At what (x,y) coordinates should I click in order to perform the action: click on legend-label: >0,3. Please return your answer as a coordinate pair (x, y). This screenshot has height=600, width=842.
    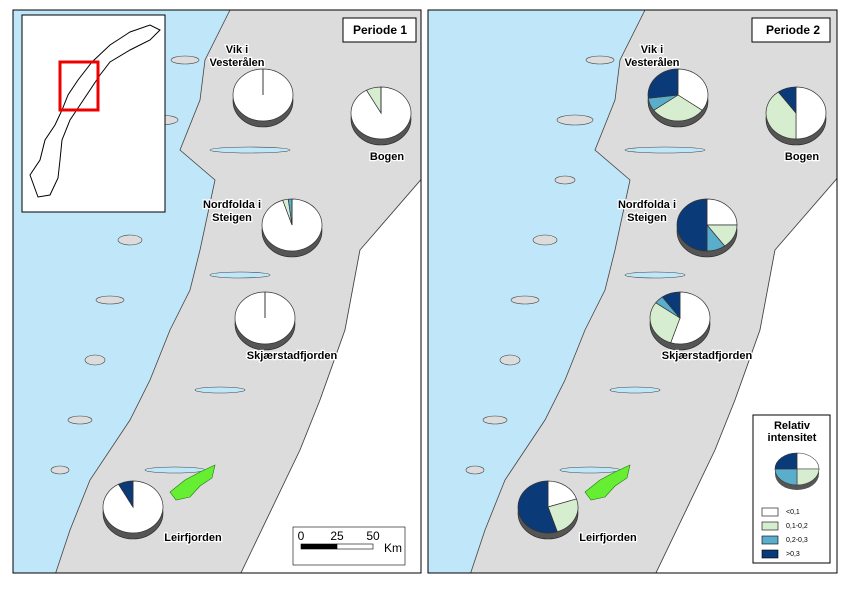
    Looking at the image, I should click on (793, 554).